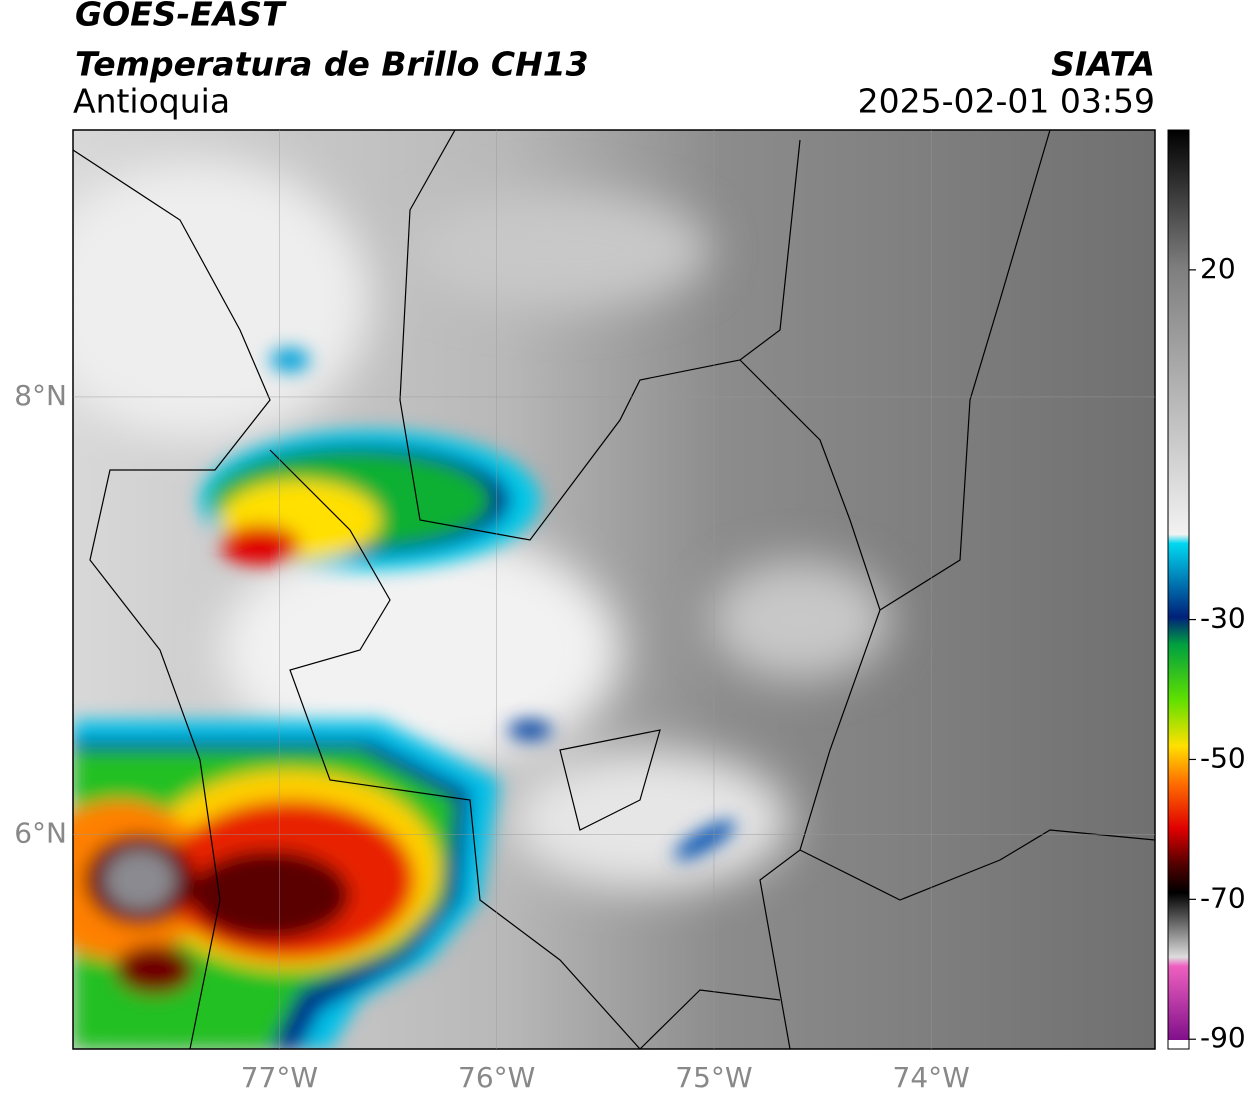 The image size is (1252, 1103). I want to click on y-tick-label: 6°N, so click(40, 833).